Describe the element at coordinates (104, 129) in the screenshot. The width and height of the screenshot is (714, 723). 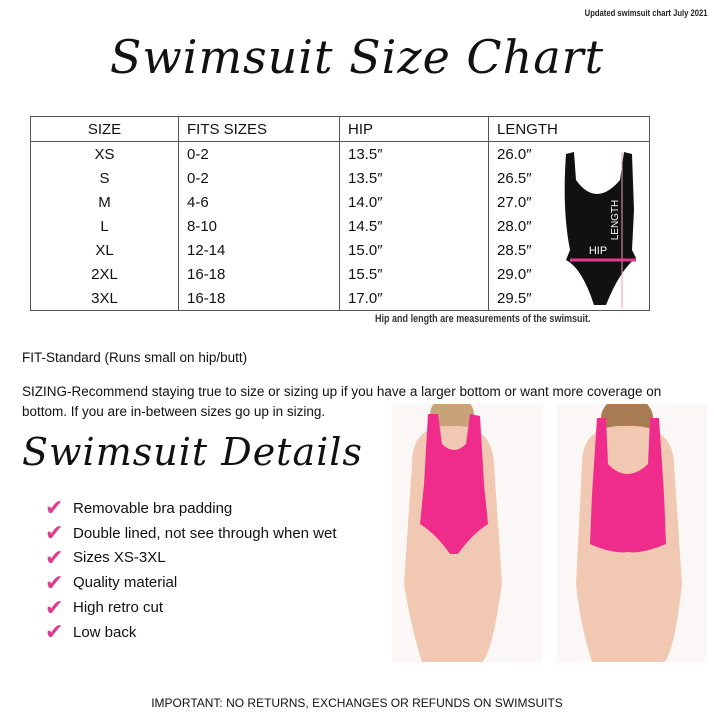
I see `header-size: SIZE` at that location.